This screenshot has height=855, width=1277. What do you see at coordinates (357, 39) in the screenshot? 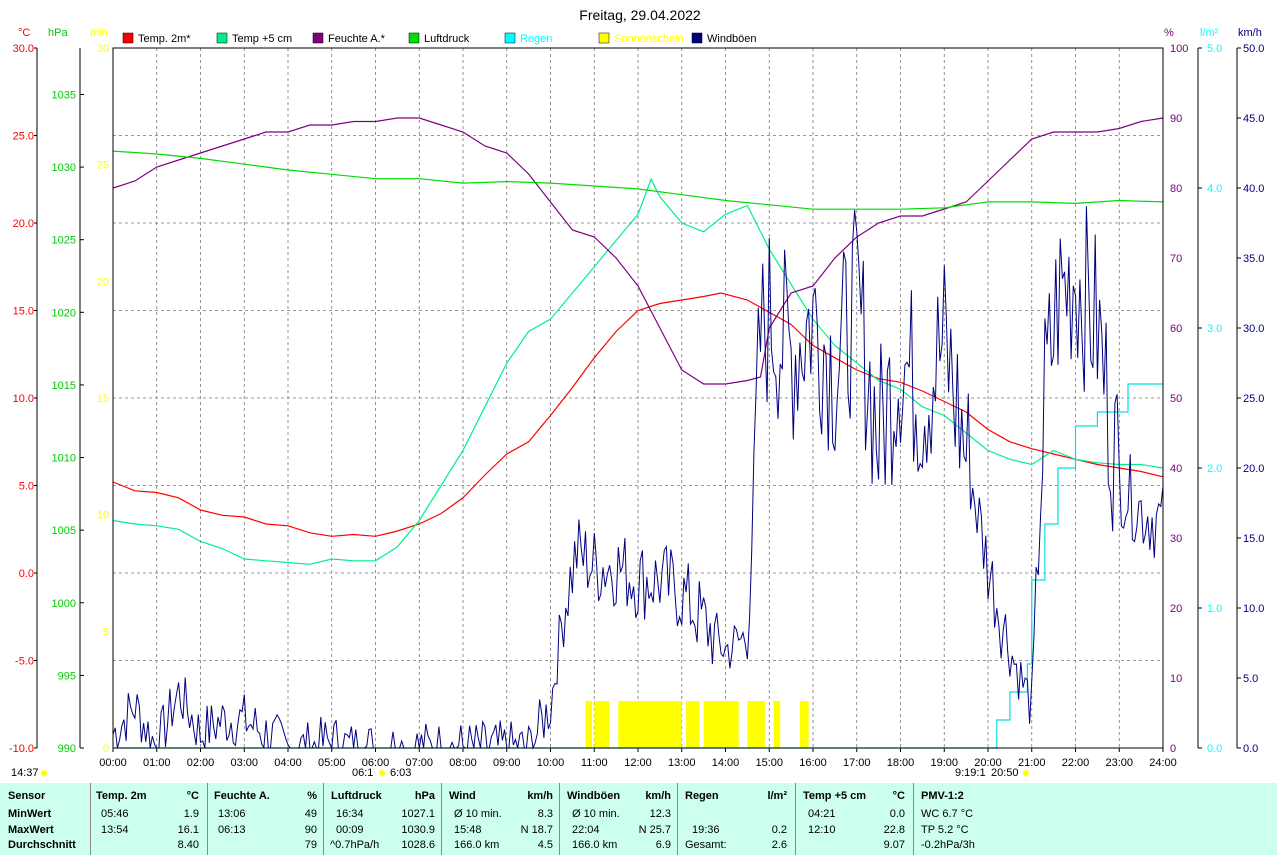
I see `legend-label: Feuchte A.*` at bounding box center [357, 39].